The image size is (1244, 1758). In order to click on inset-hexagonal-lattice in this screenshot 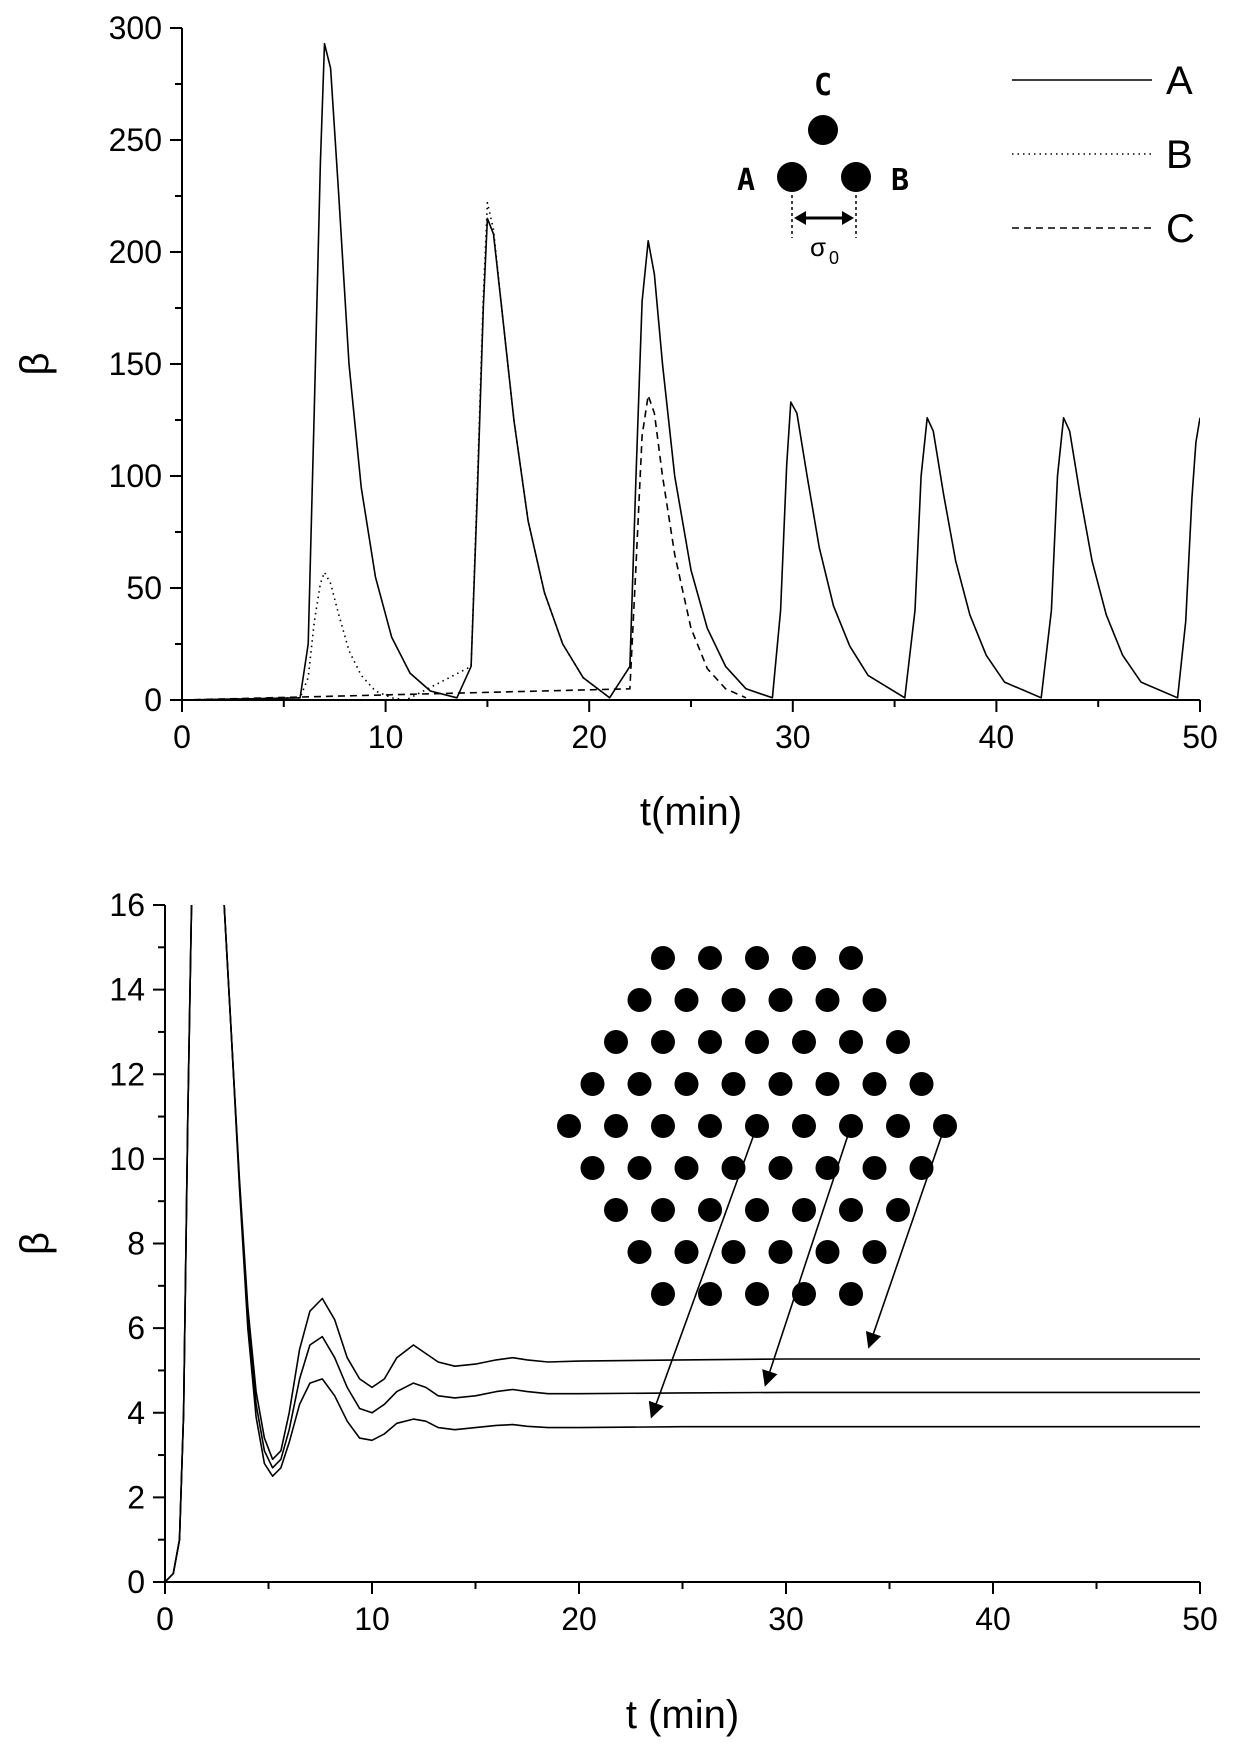, I will do `click(757, 1182)`.